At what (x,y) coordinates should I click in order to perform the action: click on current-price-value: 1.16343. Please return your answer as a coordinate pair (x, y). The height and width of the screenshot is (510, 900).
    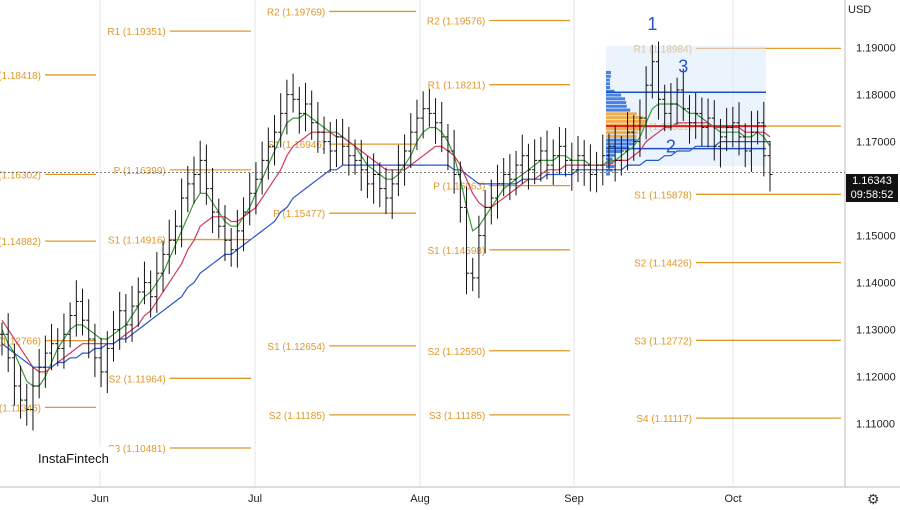
    Looking at the image, I should click on (872, 181).